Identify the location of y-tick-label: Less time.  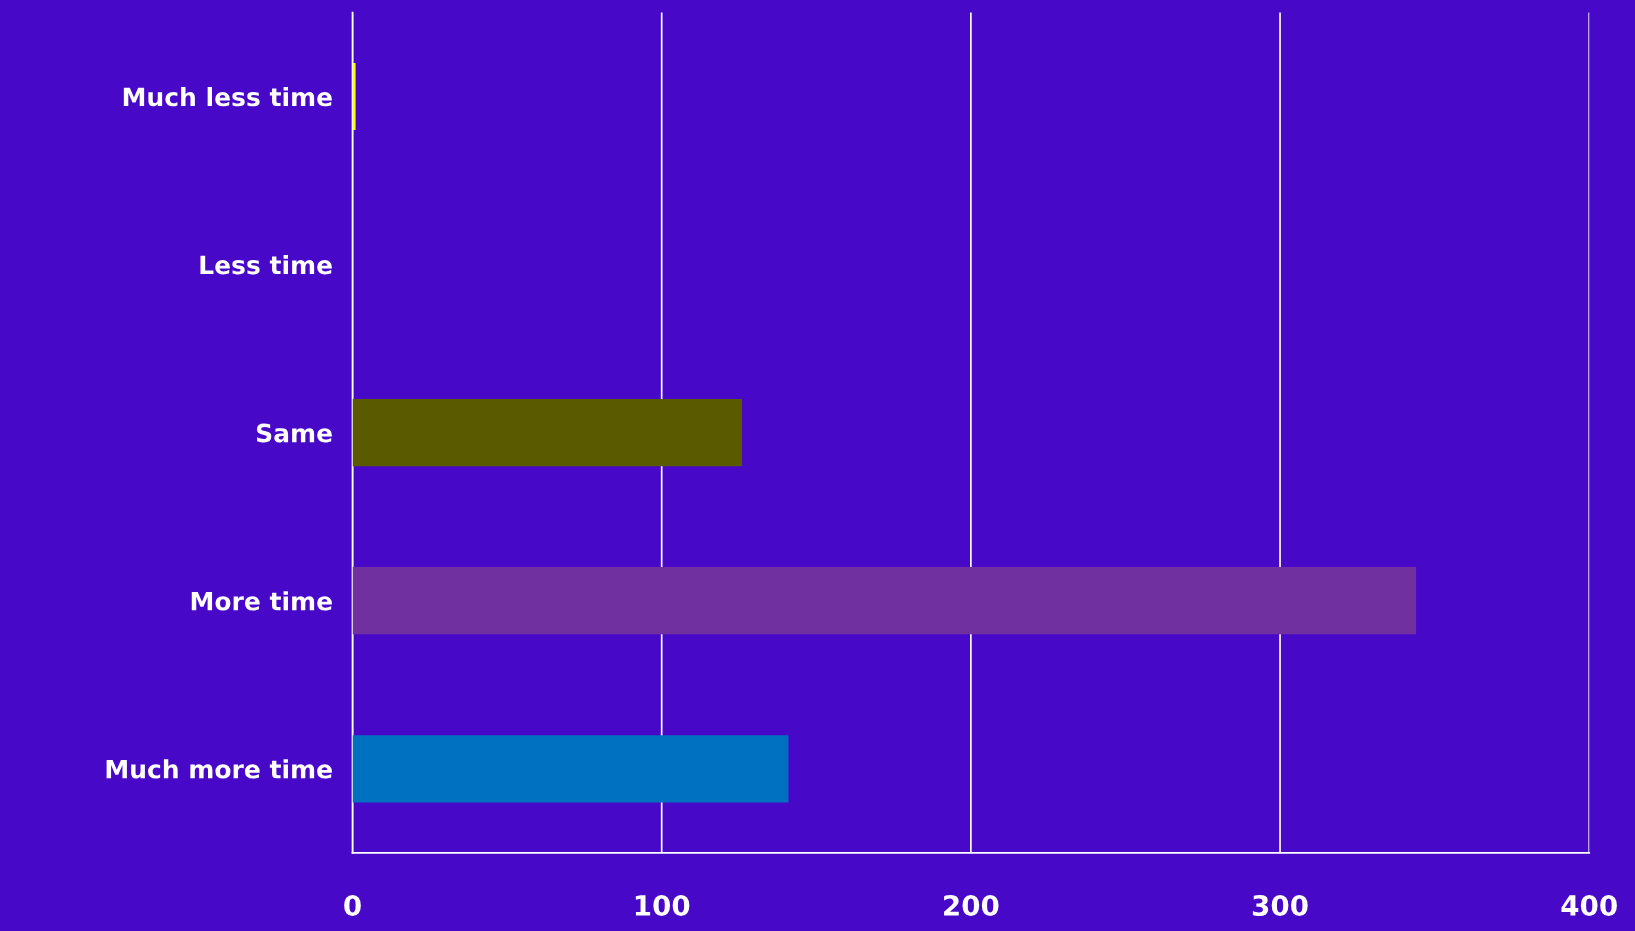
(266, 265).